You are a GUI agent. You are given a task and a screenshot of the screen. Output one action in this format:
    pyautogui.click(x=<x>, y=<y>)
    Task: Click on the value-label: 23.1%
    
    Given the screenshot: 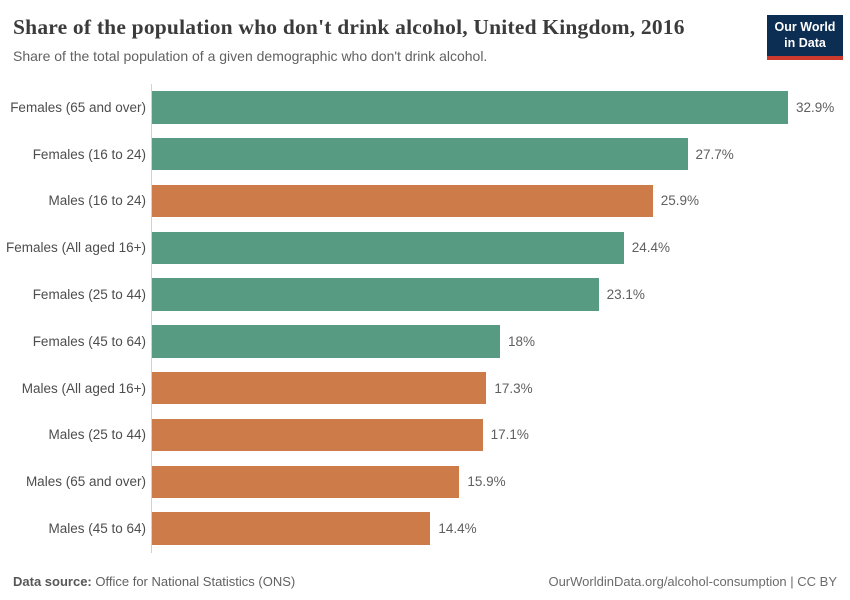 What is the action you would take?
    pyautogui.click(x=625, y=295)
    